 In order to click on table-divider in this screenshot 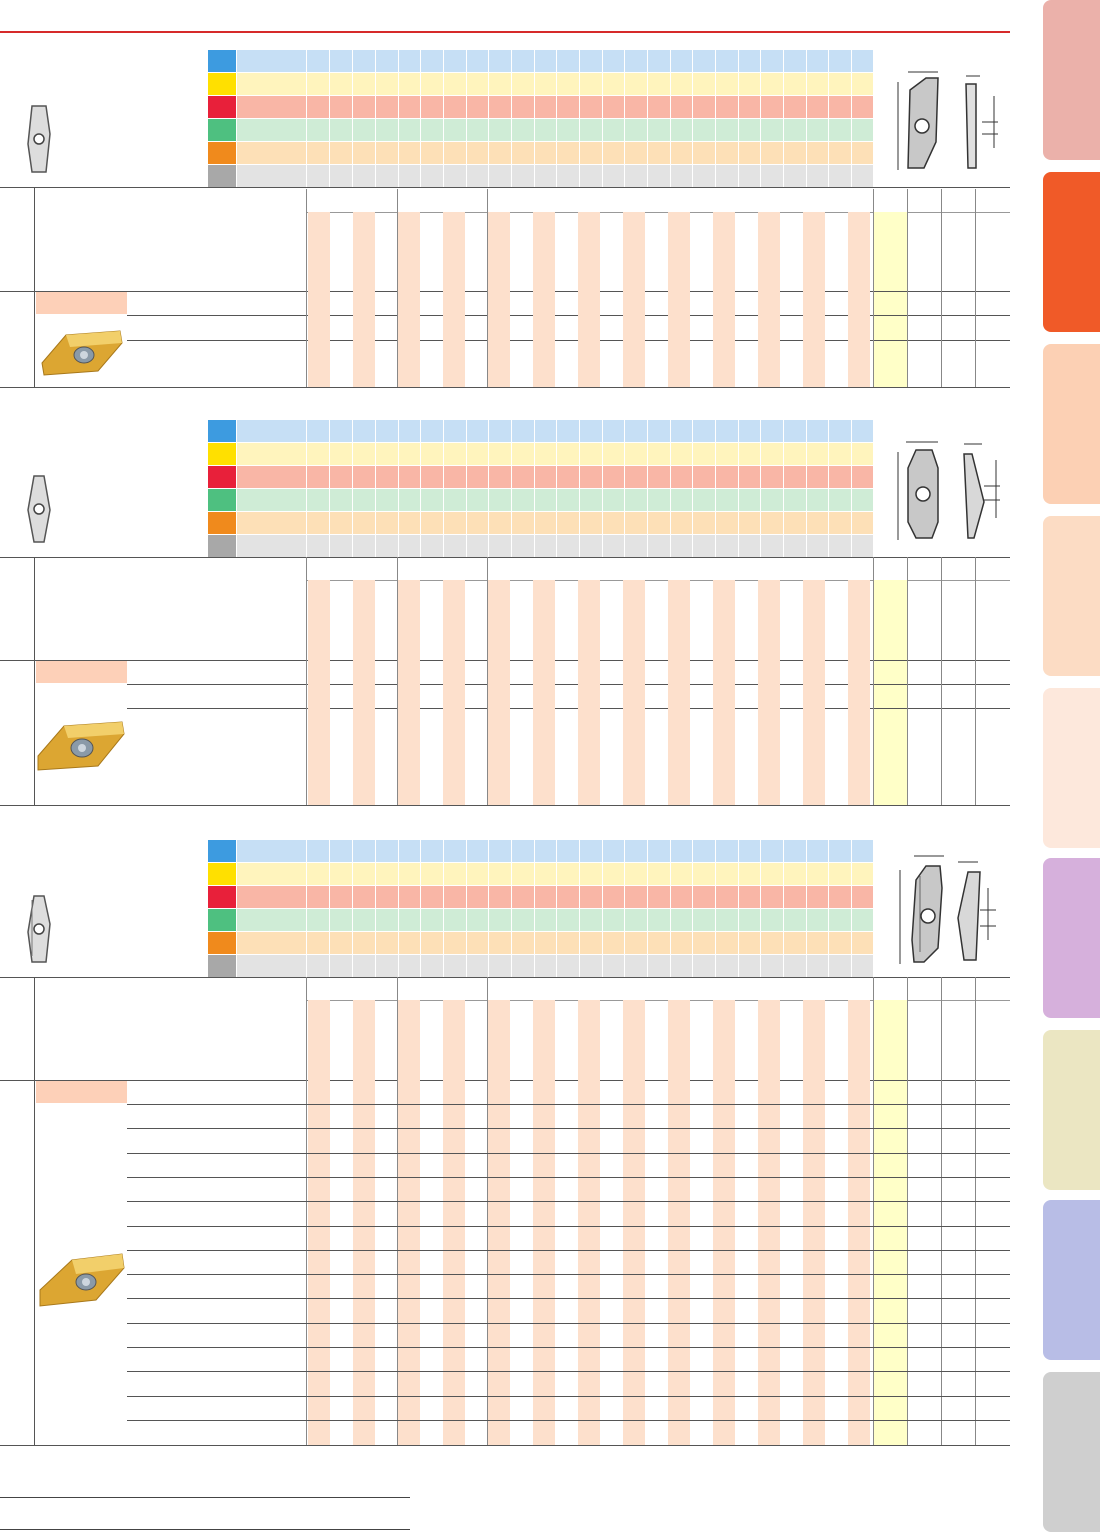, I will do `click(34, 681)`.